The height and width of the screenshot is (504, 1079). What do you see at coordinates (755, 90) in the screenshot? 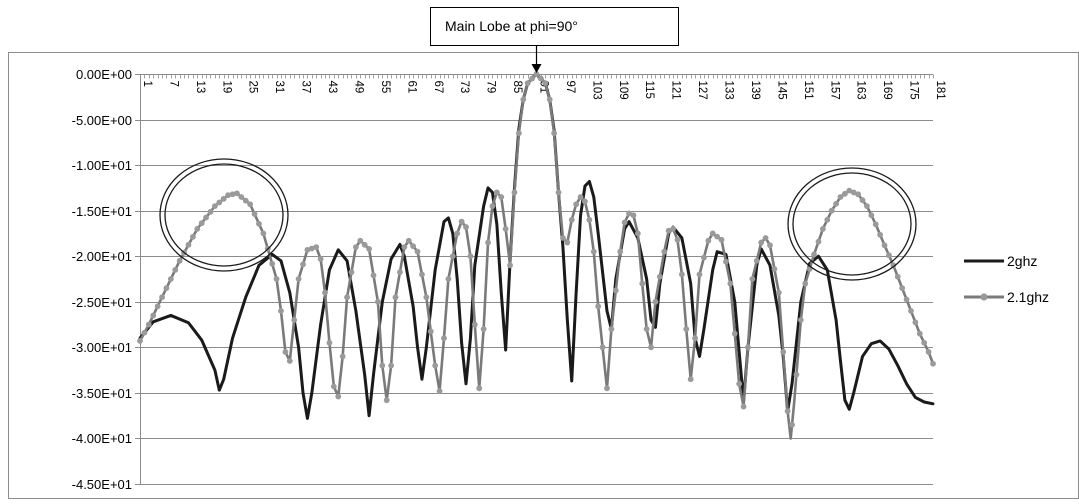
I see `x-tick-label: 139` at bounding box center [755, 90].